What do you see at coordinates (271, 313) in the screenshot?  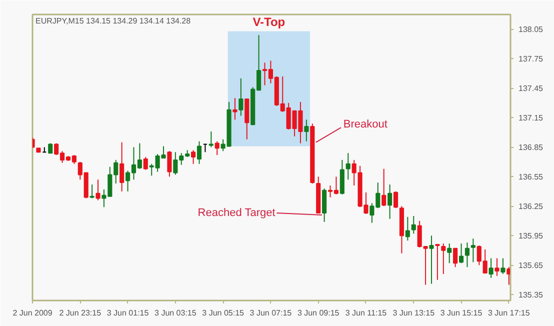 I see `x-tick-label: 3 Jun 07:15` at bounding box center [271, 313].